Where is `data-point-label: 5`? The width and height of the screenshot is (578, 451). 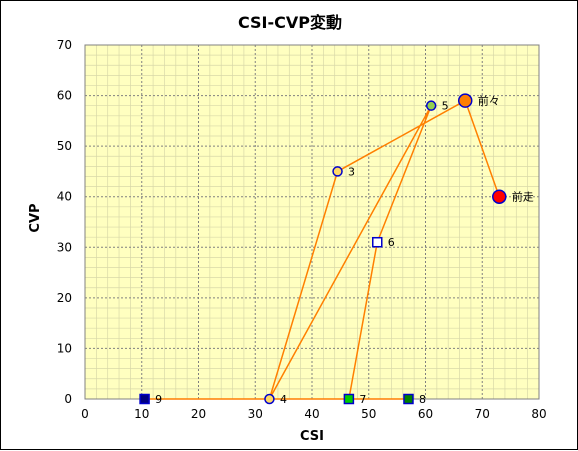 data-point-label: 5 is located at coordinates (445, 106).